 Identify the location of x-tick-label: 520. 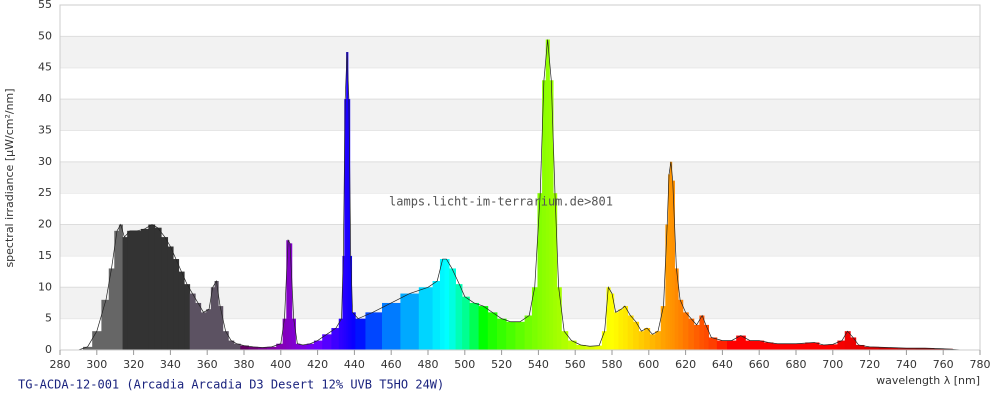
(501, 364).